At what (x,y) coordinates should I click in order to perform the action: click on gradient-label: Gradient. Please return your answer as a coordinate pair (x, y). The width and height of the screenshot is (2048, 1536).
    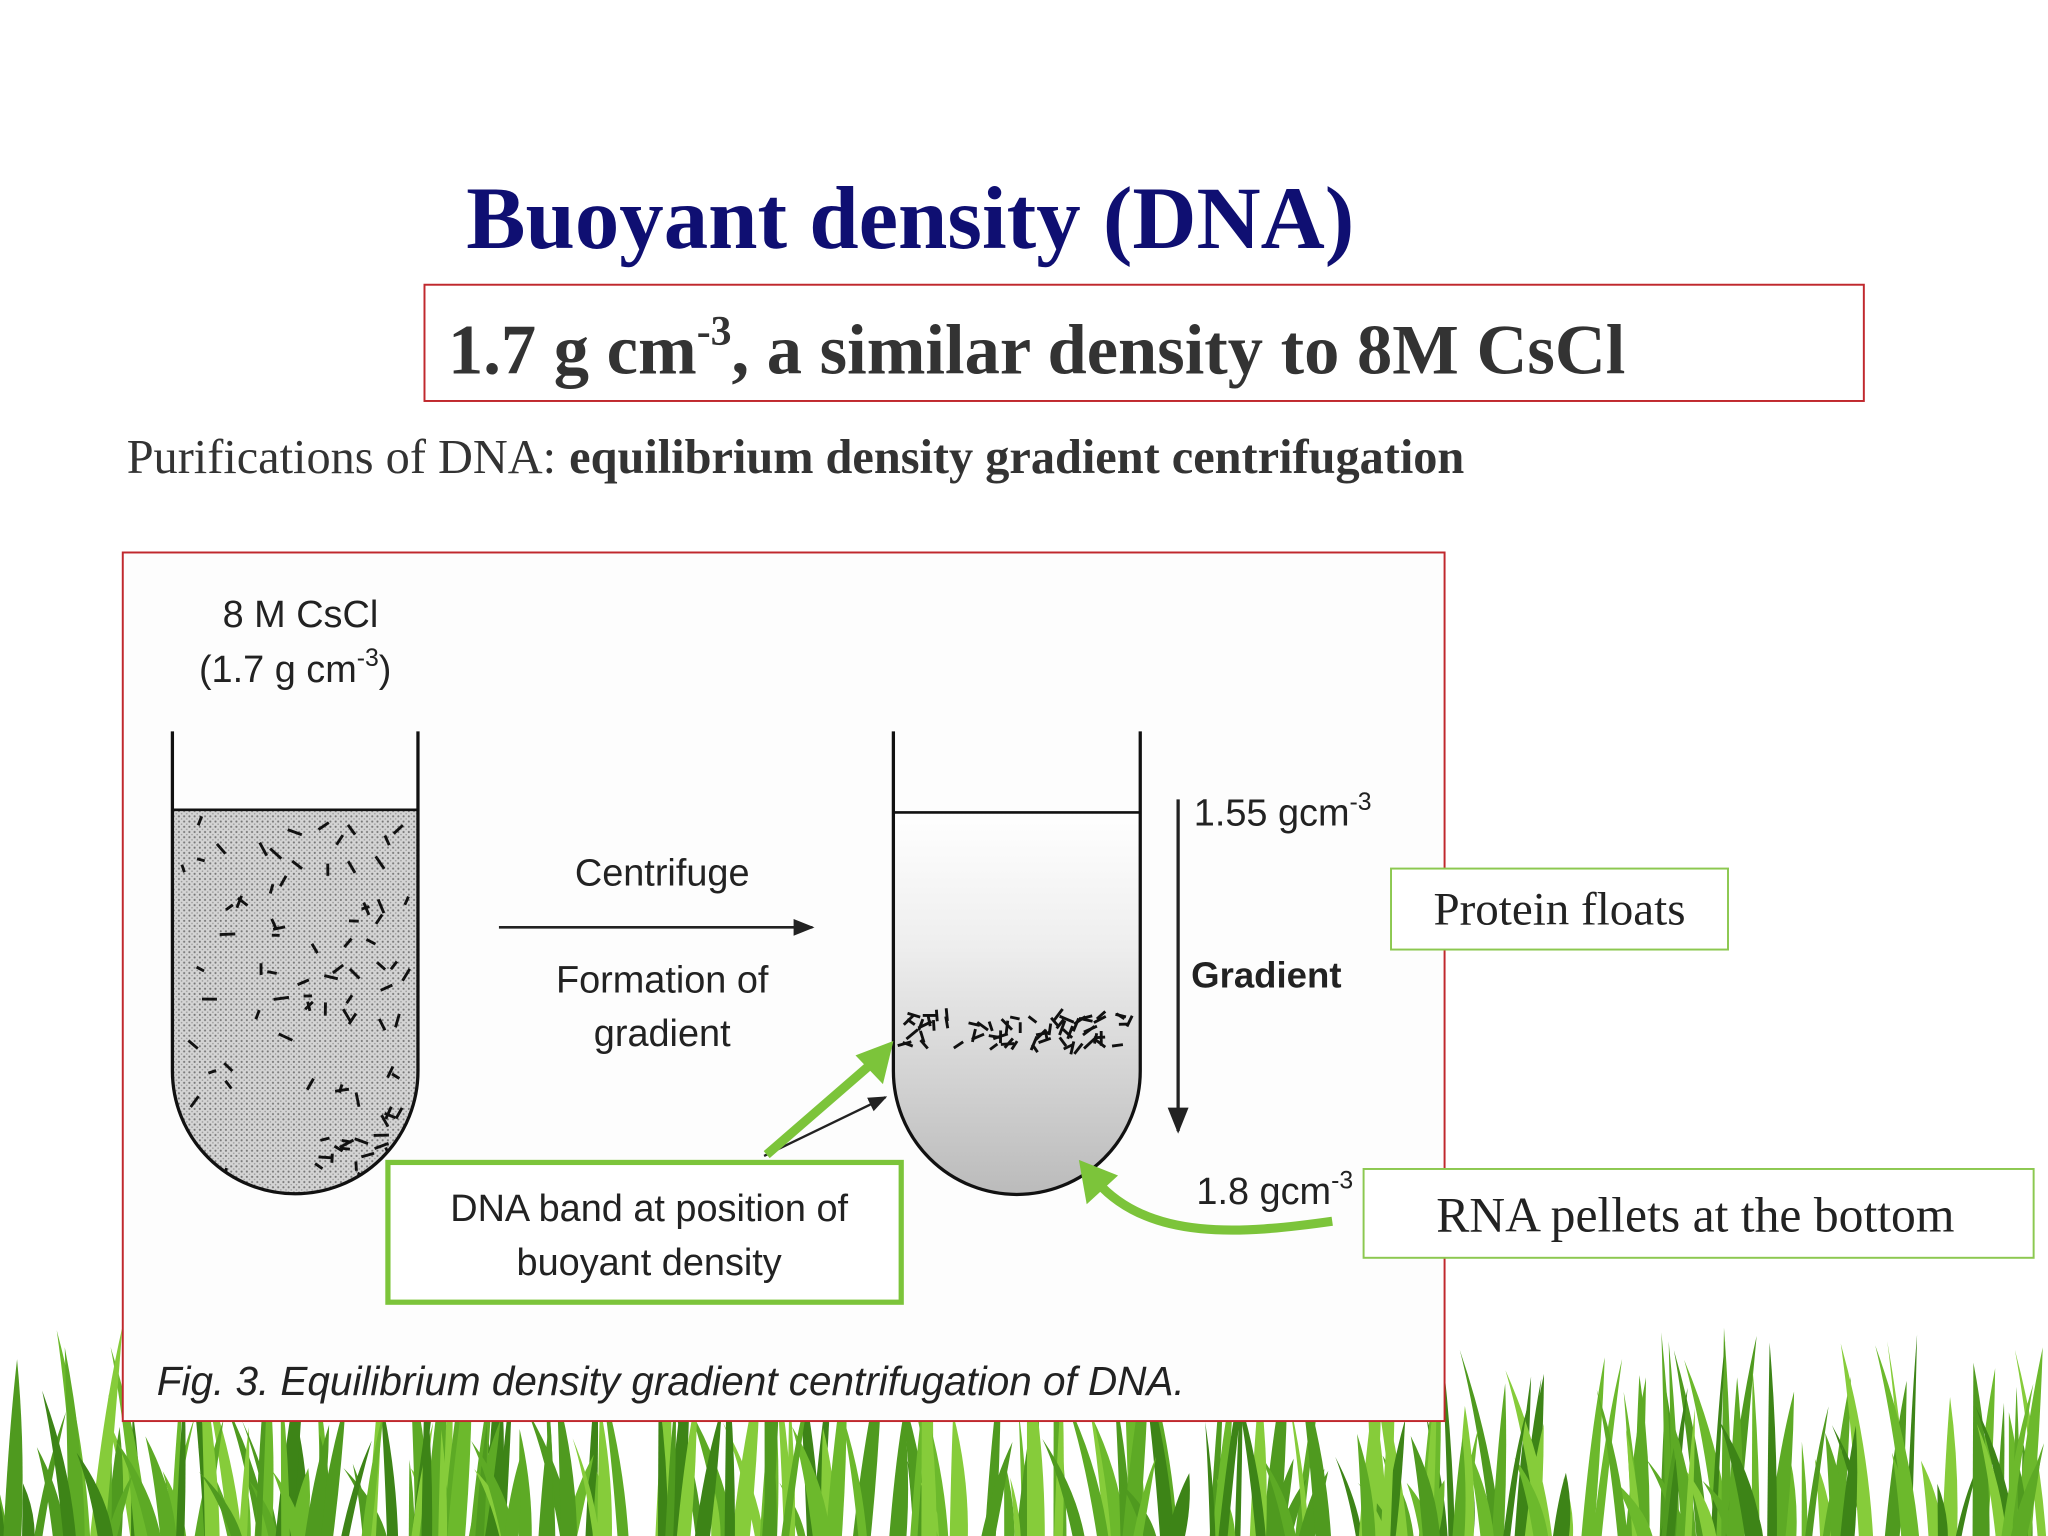
    Looking at the image, I should click on (1266, 974).